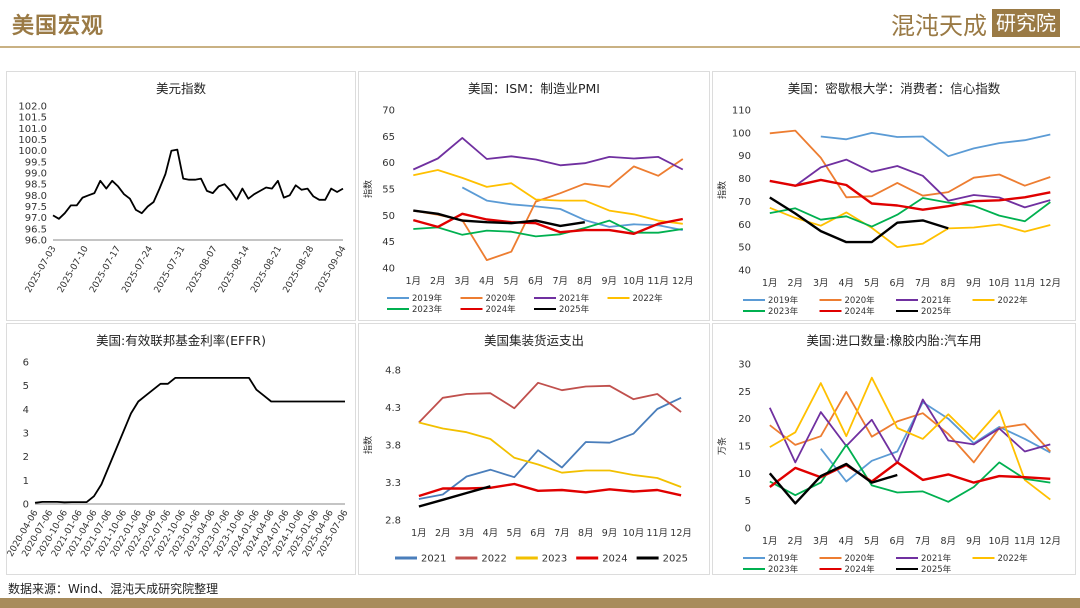 The height and width of the screenshot is (608, 1080). I want to click on chart-title-umich: 美国：密歇根大学：消费者：信心指数, so click(894, 88).